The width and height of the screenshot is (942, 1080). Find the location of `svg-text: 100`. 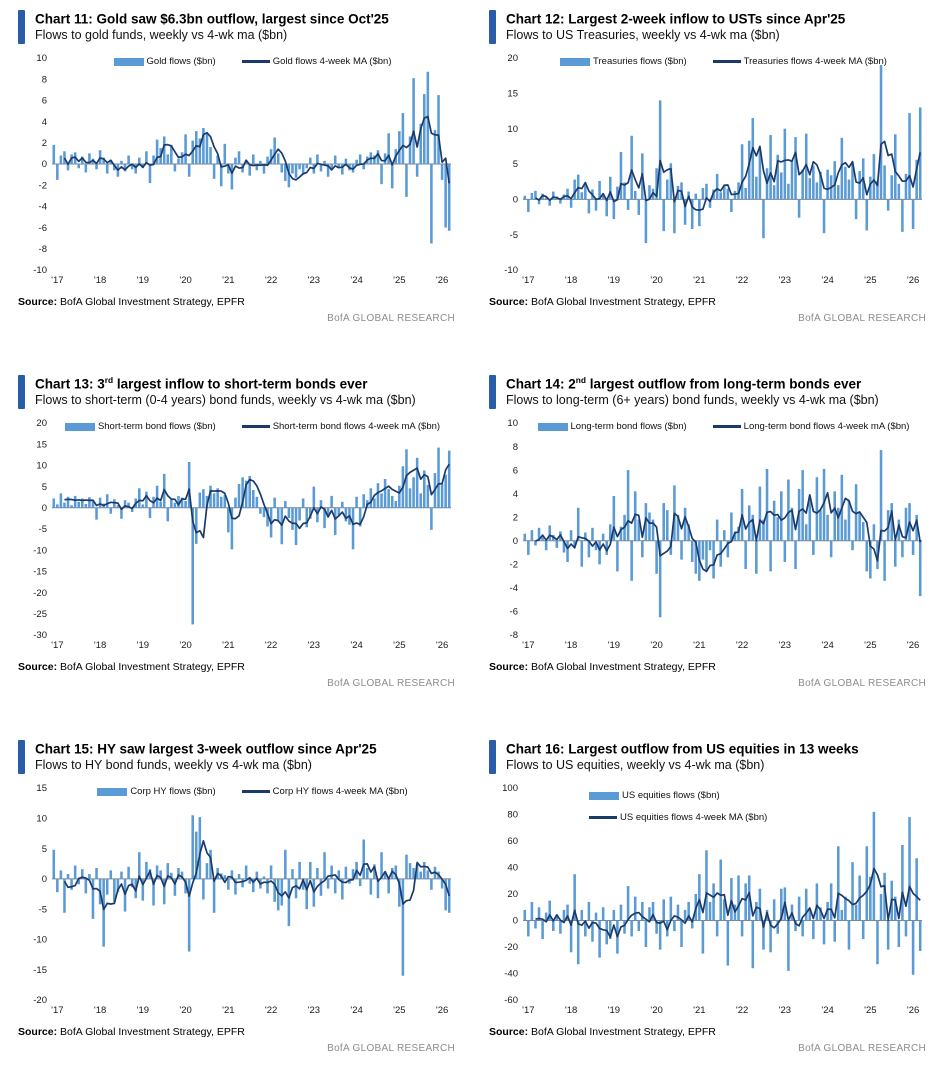

svg-text: 100 is located at coordinates (510, 788).